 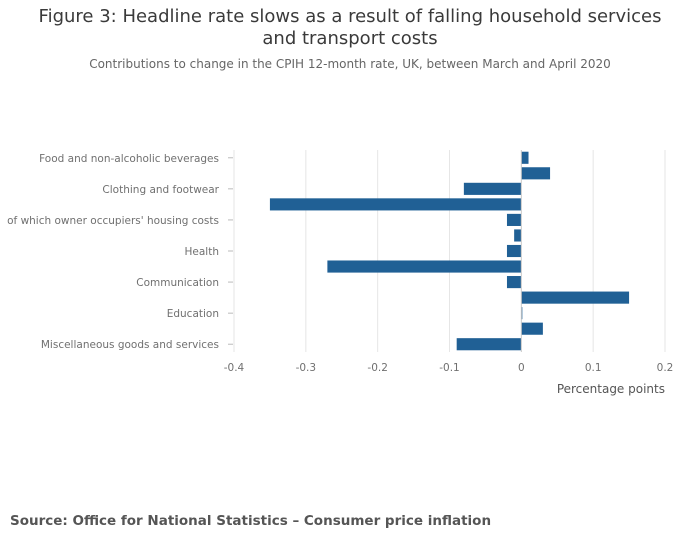 What do you see at coordinates (177, 283) in the screenshot?
I see `y-tick-label-4: Communication` at bounding box center [177, 283].